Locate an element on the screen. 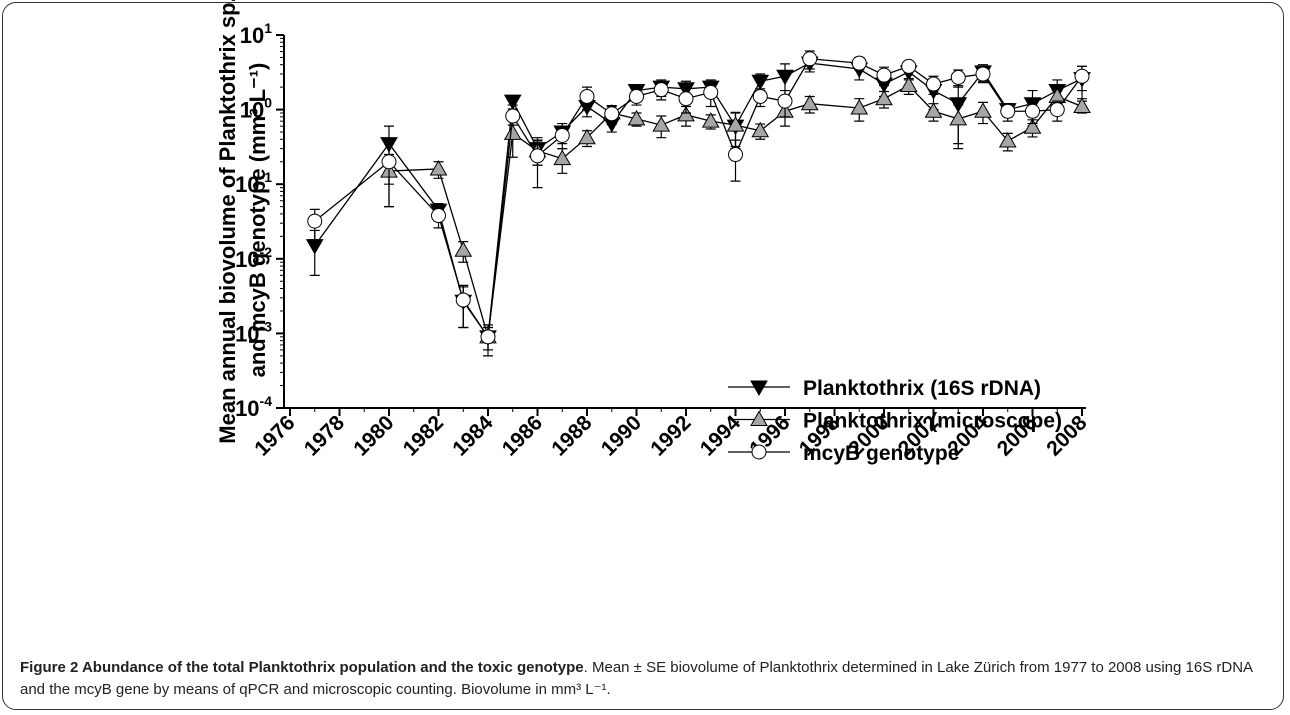 This screenshot has height=715, width=1290. x-tick-label: 1978 is located at coordinates (325, 436).